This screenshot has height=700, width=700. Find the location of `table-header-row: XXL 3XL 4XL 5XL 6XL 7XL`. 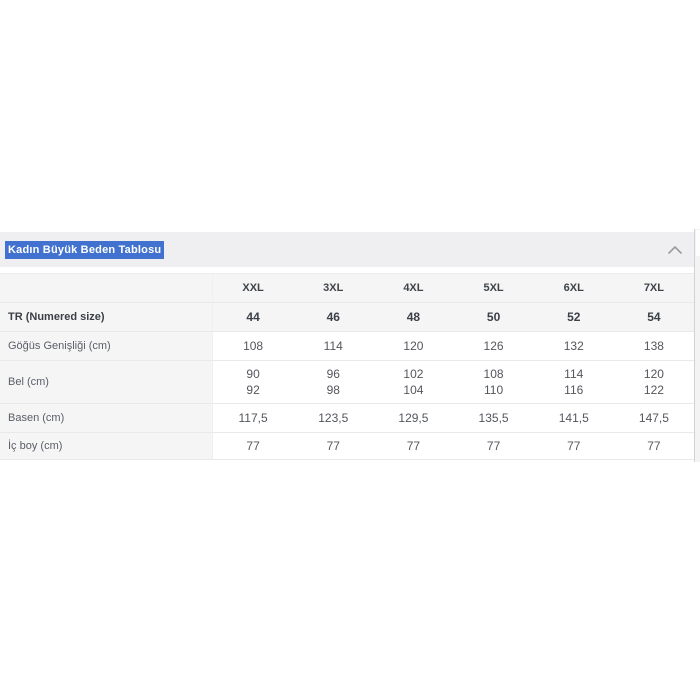

table-header-row: XXL 3XL 4XL 5XL 6XL 7XL is located at coordinates (347, 288).